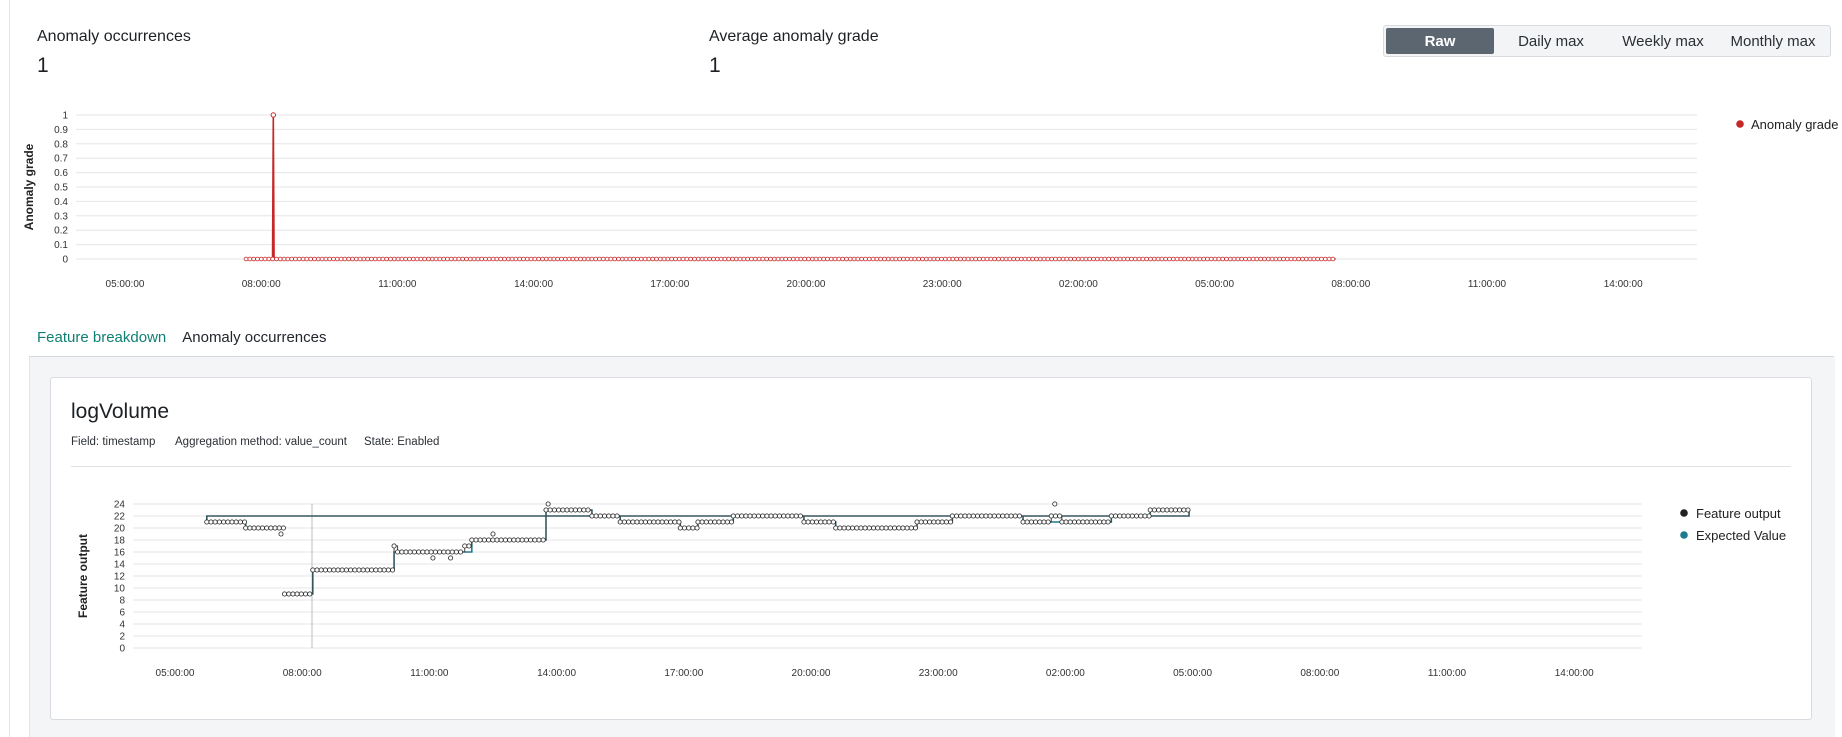 The width and height of the screenshot is (1842, 737). I want to click on y-tick-label: 0, so click(65, 260).